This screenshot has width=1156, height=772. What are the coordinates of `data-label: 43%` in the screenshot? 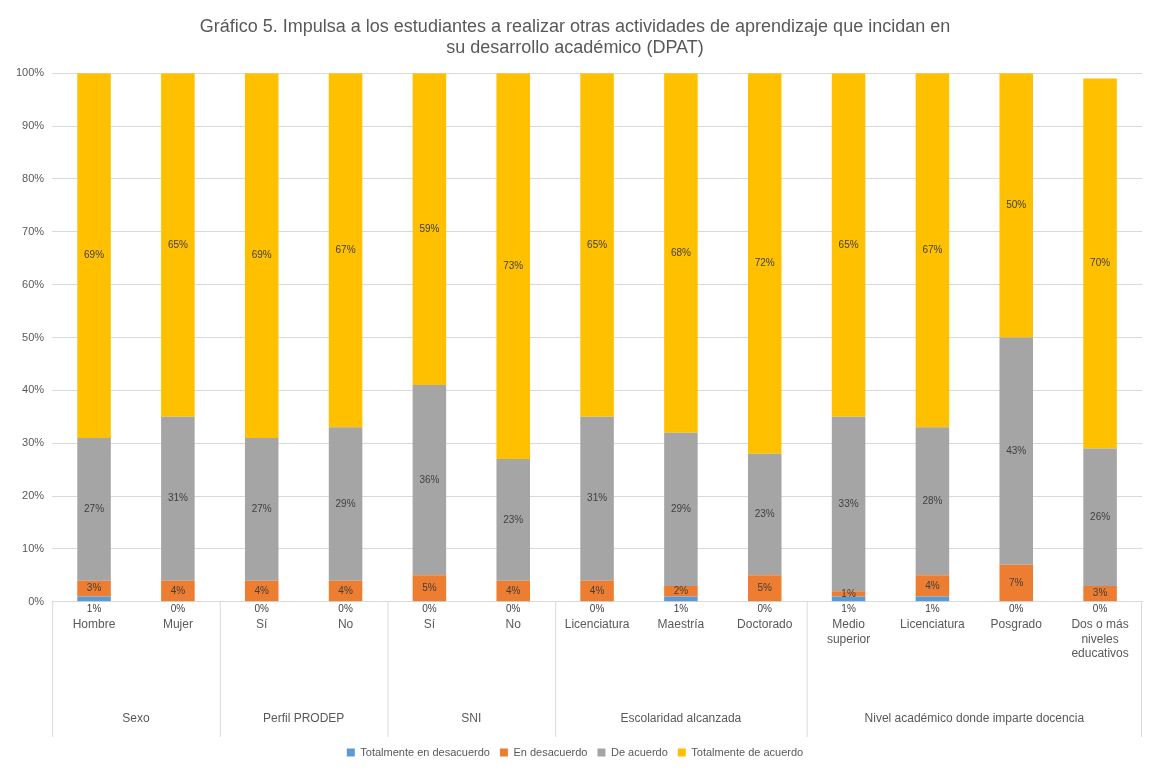 It's located at (1016, 450).